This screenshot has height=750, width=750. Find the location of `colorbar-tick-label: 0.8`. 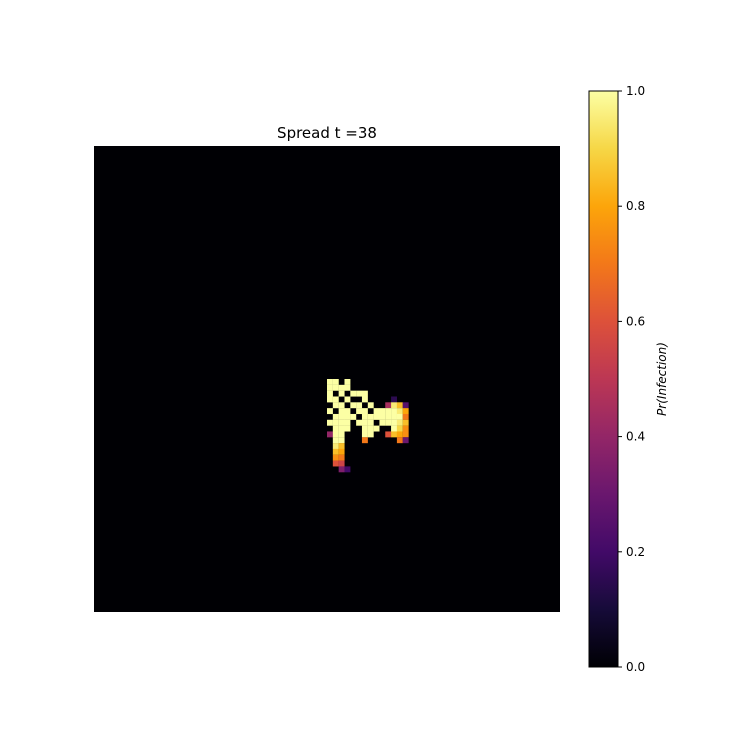

colorbar-tick-label: 0.8 is located at coordinates (635, 206).